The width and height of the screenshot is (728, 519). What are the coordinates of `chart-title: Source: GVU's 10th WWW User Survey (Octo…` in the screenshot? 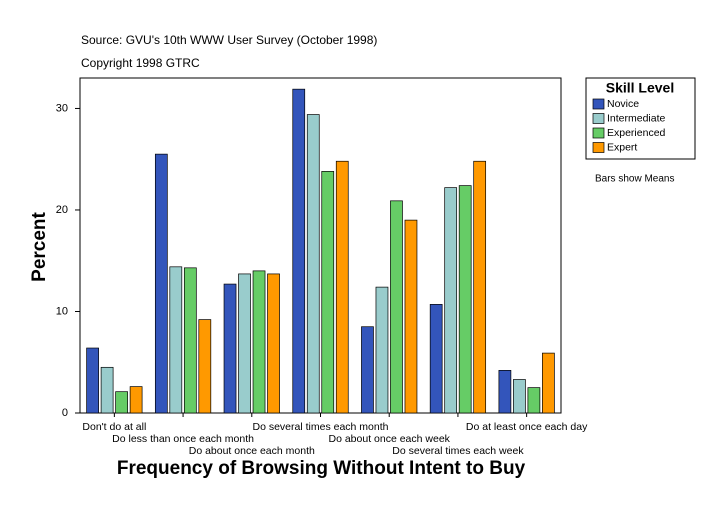 It's located at (229, 40).